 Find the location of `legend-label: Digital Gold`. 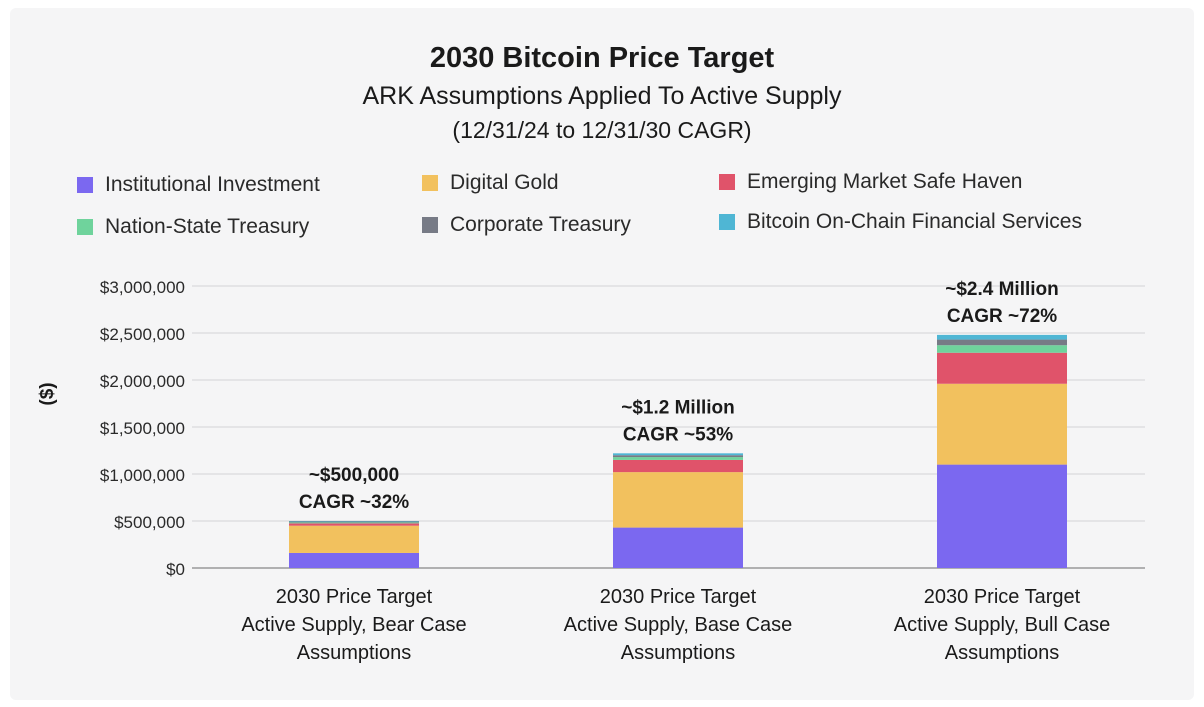

legend-label: Digital Gold is located at coordinates (504, 182).